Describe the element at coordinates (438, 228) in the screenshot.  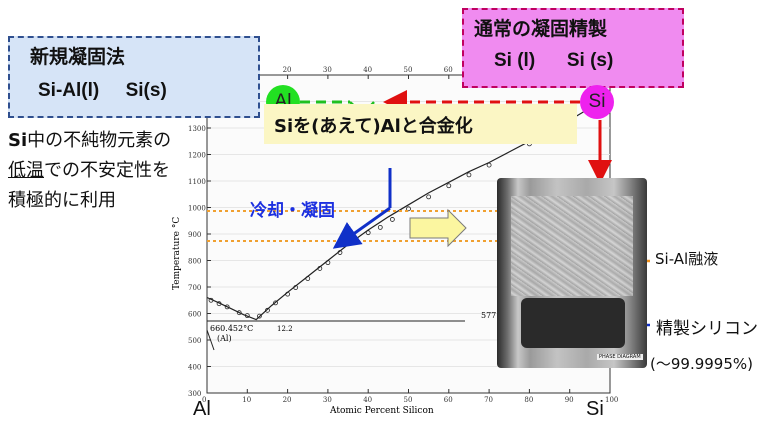
I see `yellow-arrow-right` at that location.